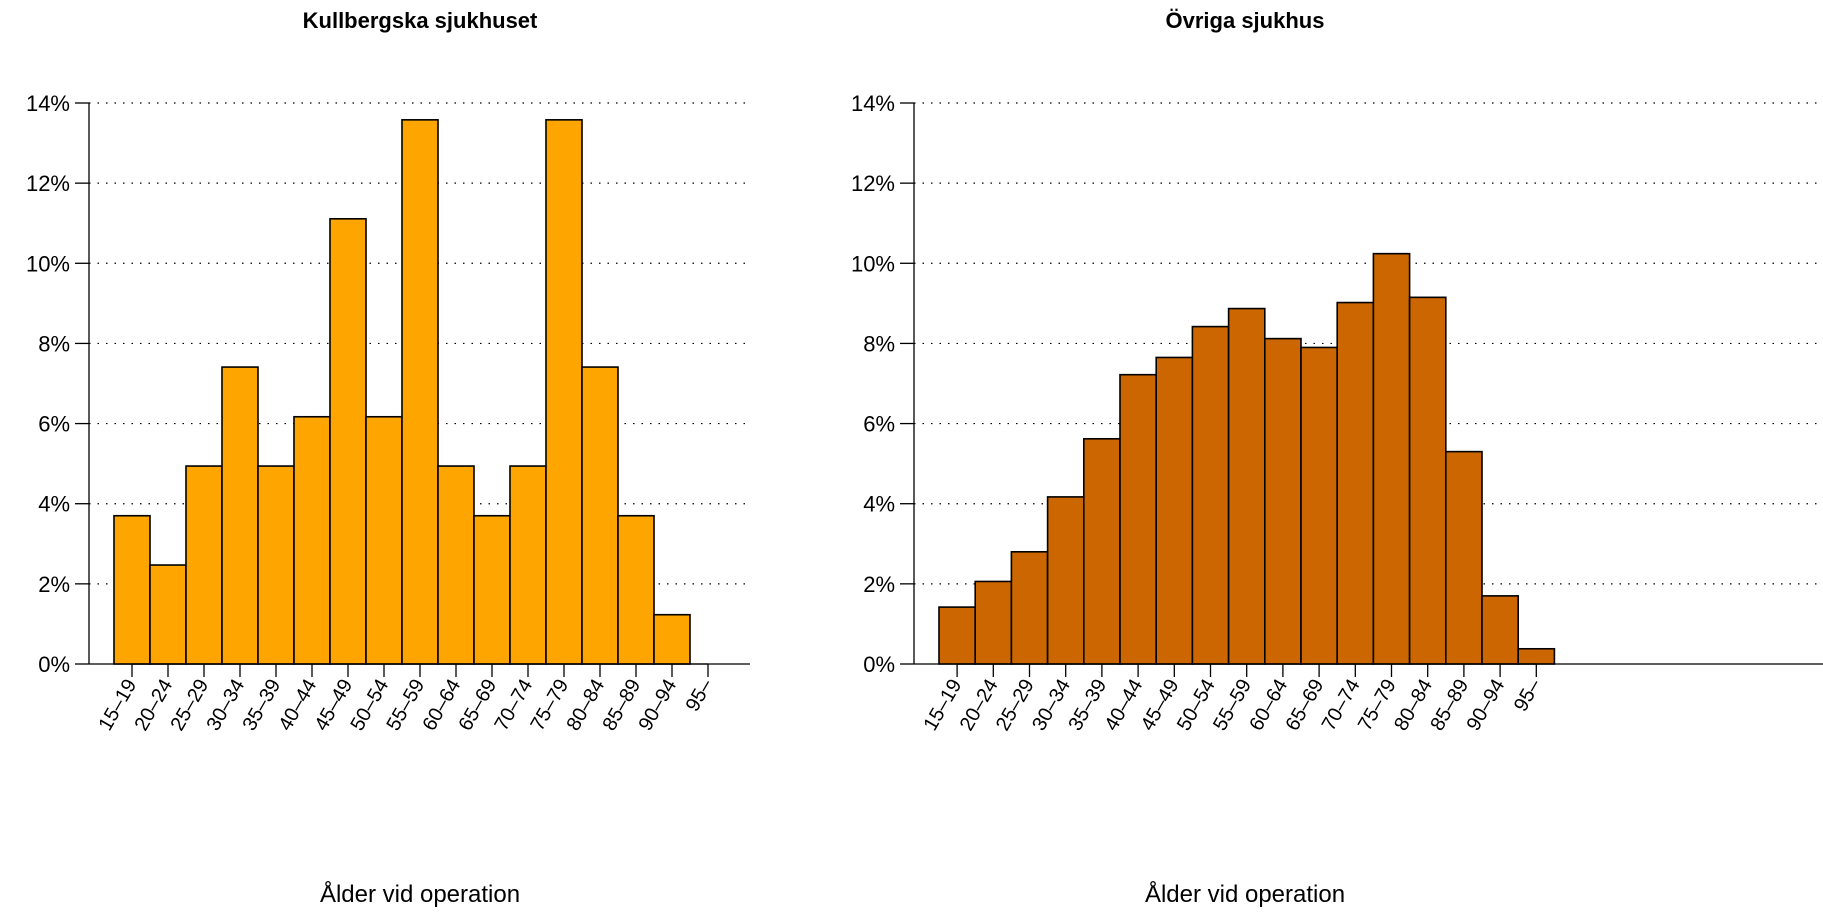  I want to click on chart-title: Kullbergska sjukhuset, so click(420, 20).